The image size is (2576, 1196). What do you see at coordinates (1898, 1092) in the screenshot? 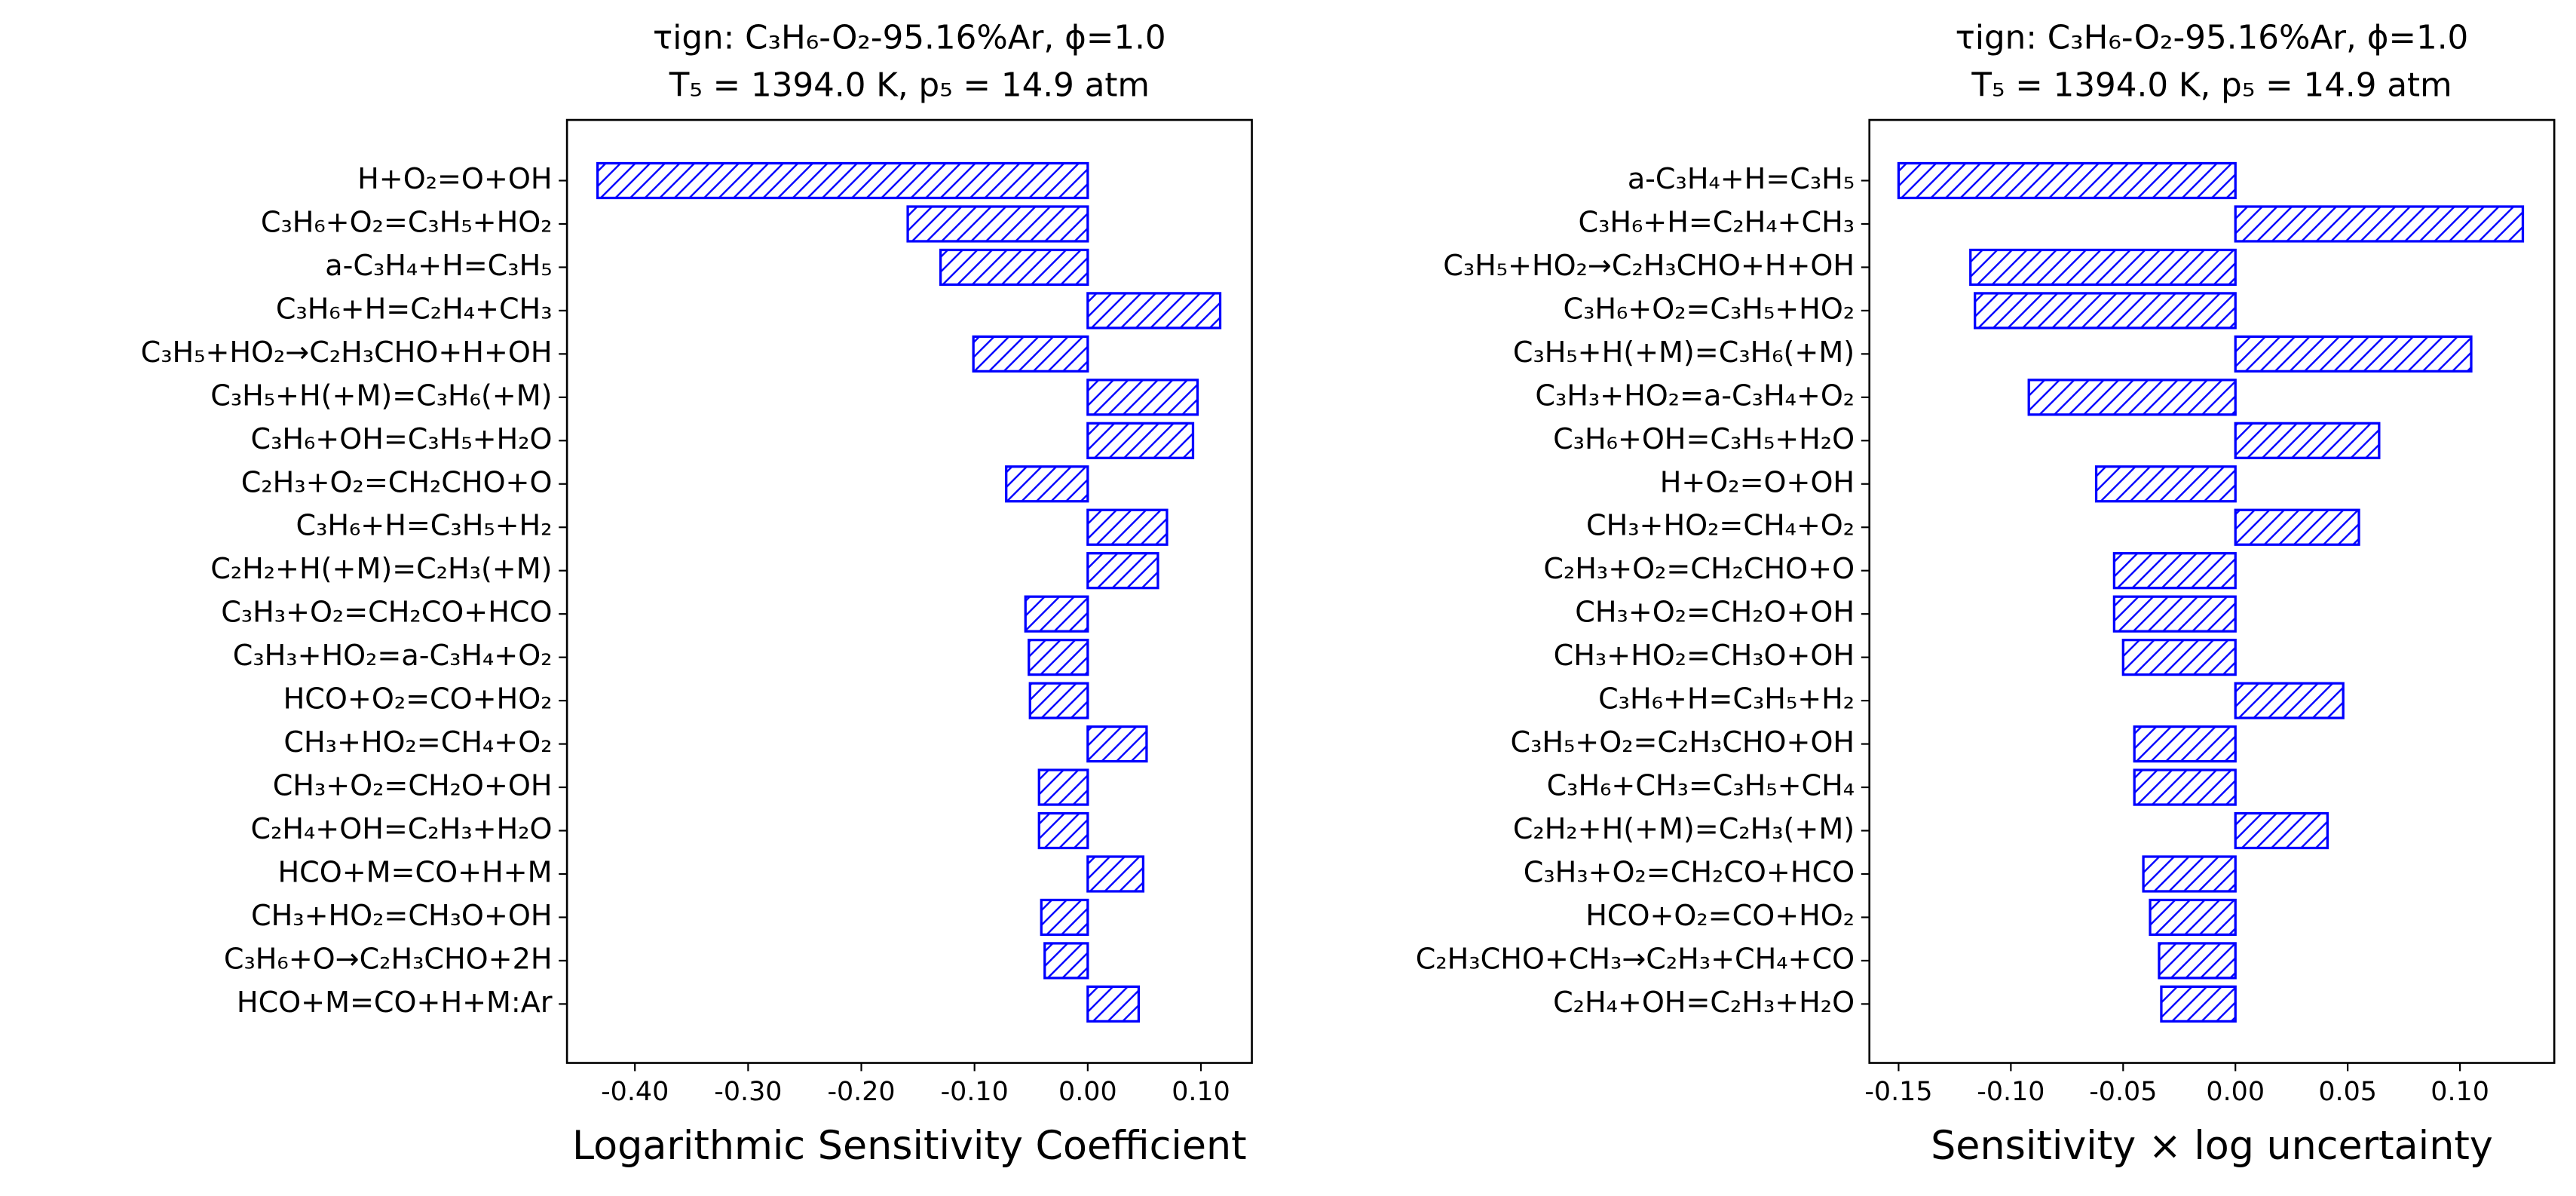
I see `x-tick-label: -0.15` at bounding box center [1898, 1092].